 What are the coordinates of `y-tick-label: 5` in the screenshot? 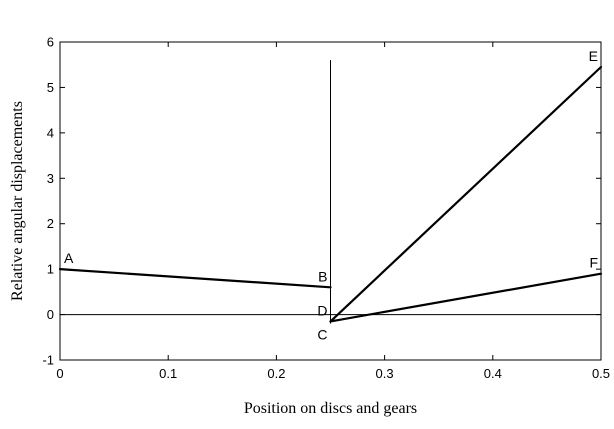 It's located at (50, 87).